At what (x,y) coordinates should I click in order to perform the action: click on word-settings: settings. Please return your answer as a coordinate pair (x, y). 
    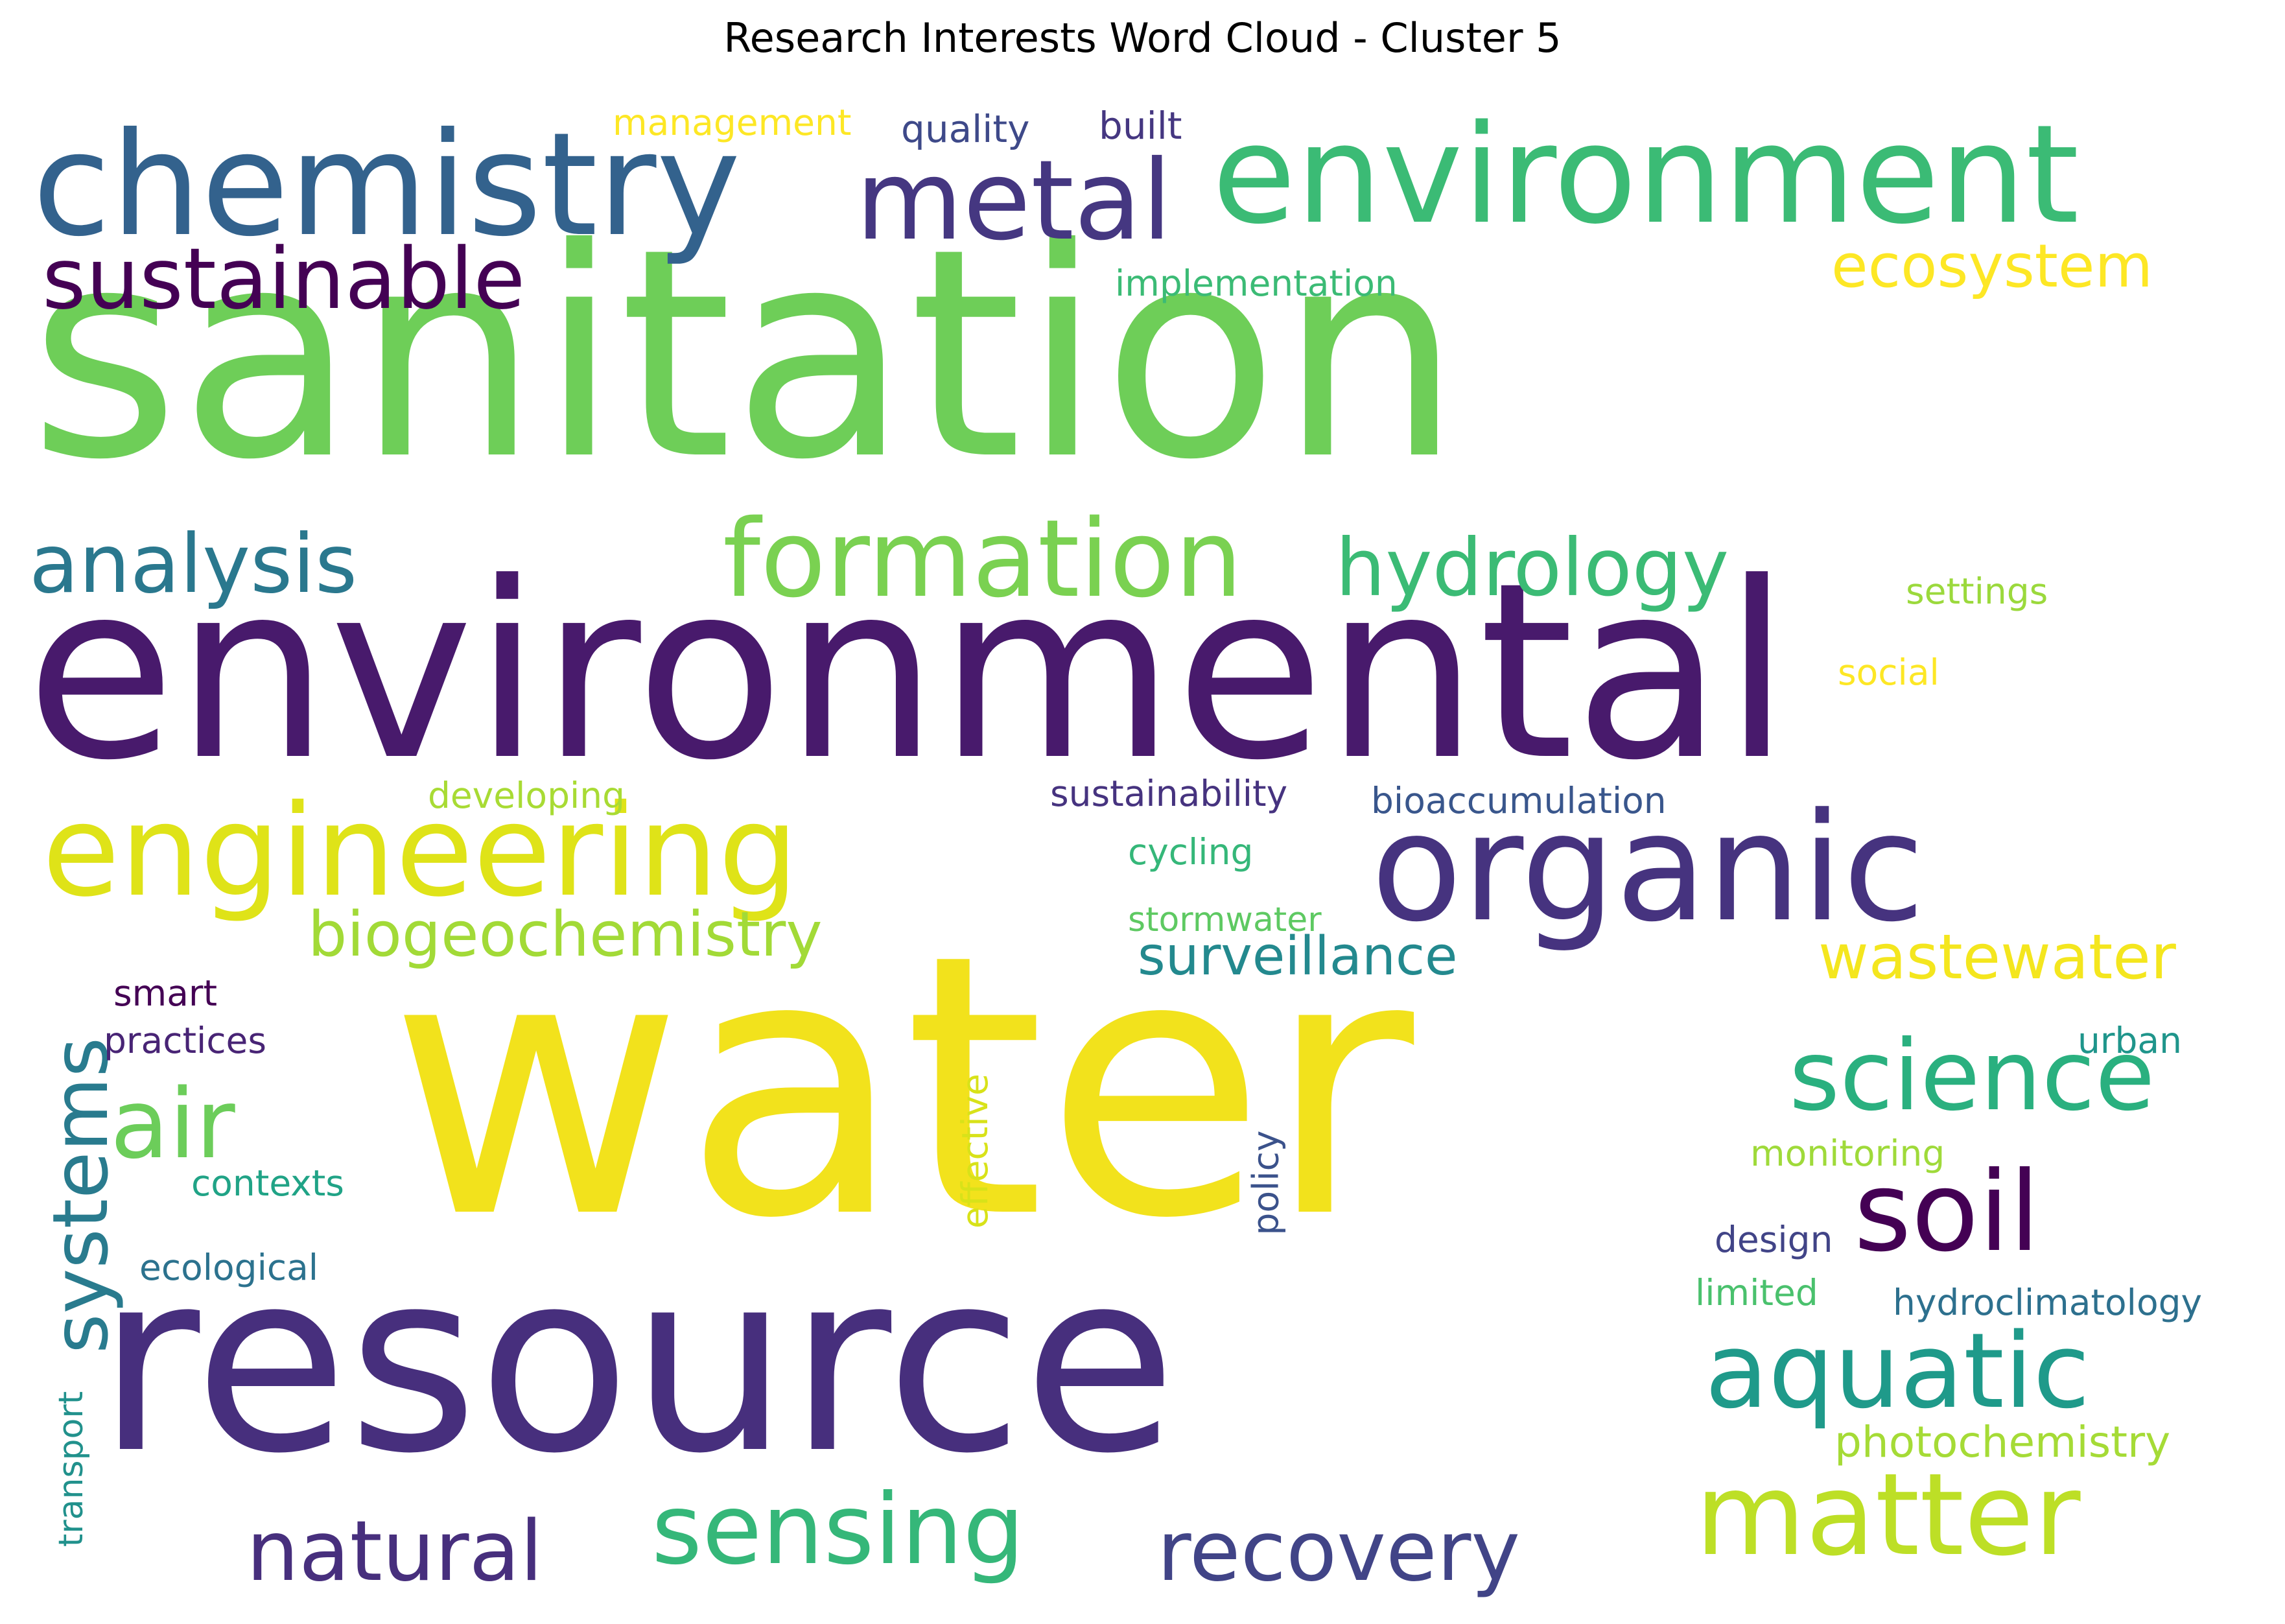
    Looking at the image, I should click on (1977, 591).